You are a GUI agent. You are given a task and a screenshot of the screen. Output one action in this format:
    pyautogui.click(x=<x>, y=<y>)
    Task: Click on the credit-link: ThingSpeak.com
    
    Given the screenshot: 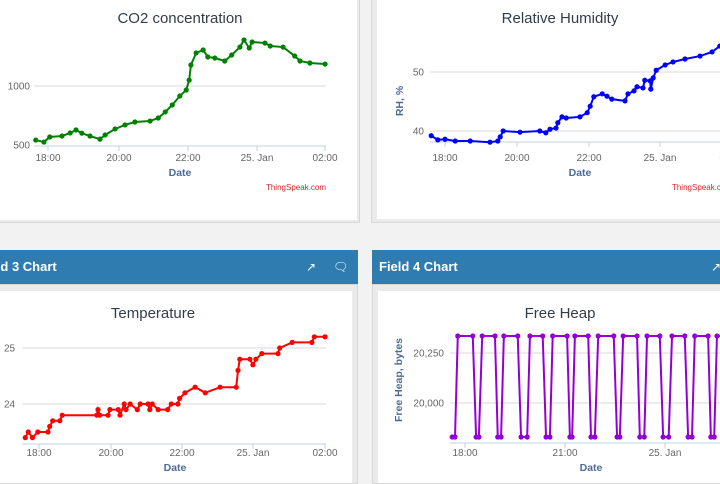 What is the action you would take?
    pyautogui.click(x=296, y=187)
    